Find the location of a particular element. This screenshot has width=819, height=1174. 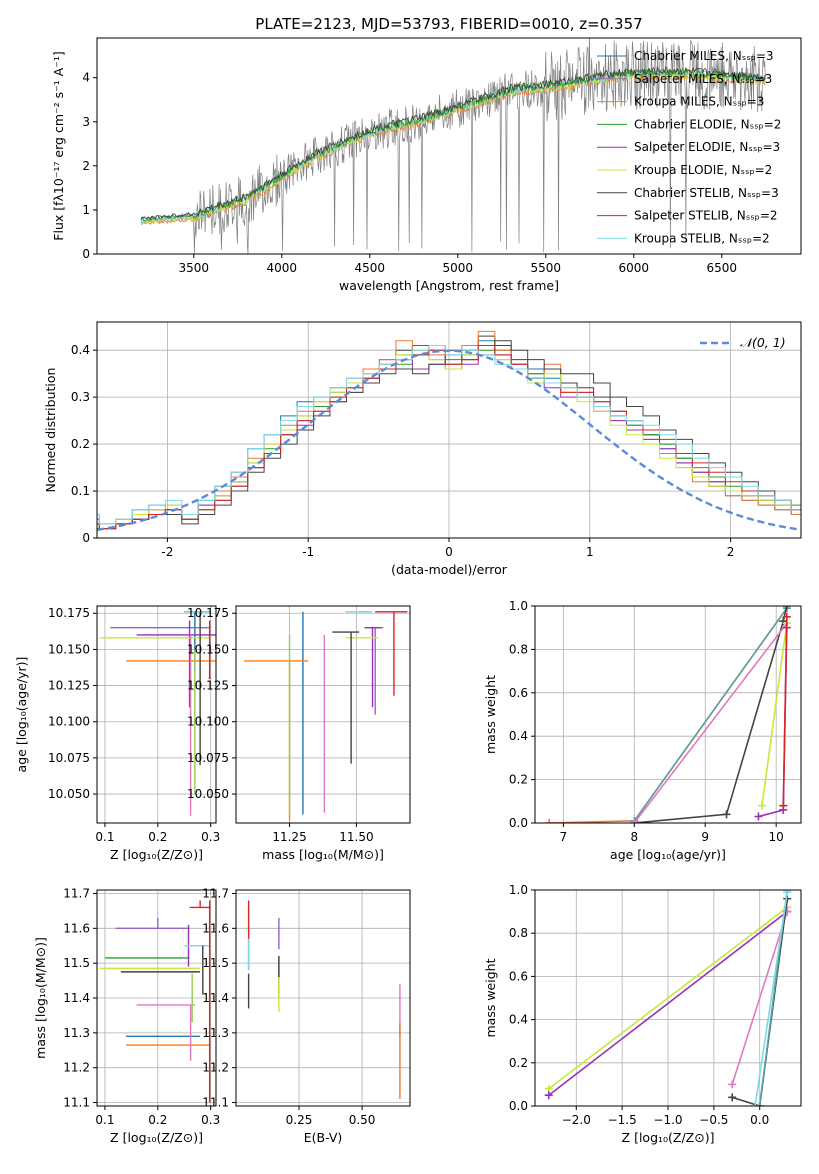

x-tick-label: 5000 is located at coordinates (458, 268).